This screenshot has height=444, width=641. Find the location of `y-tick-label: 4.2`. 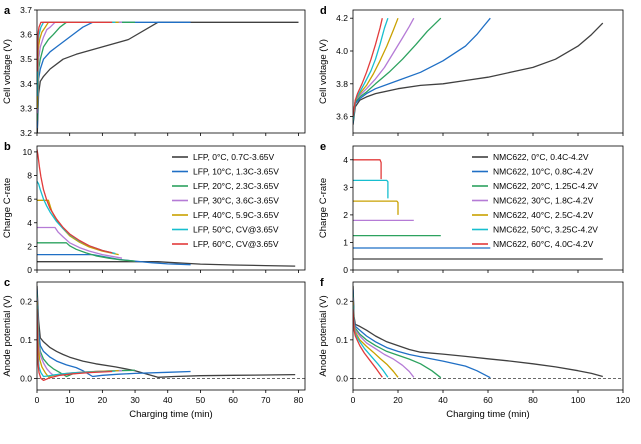

y-tick-label: 4.2 is located at coordinates (342, 18).